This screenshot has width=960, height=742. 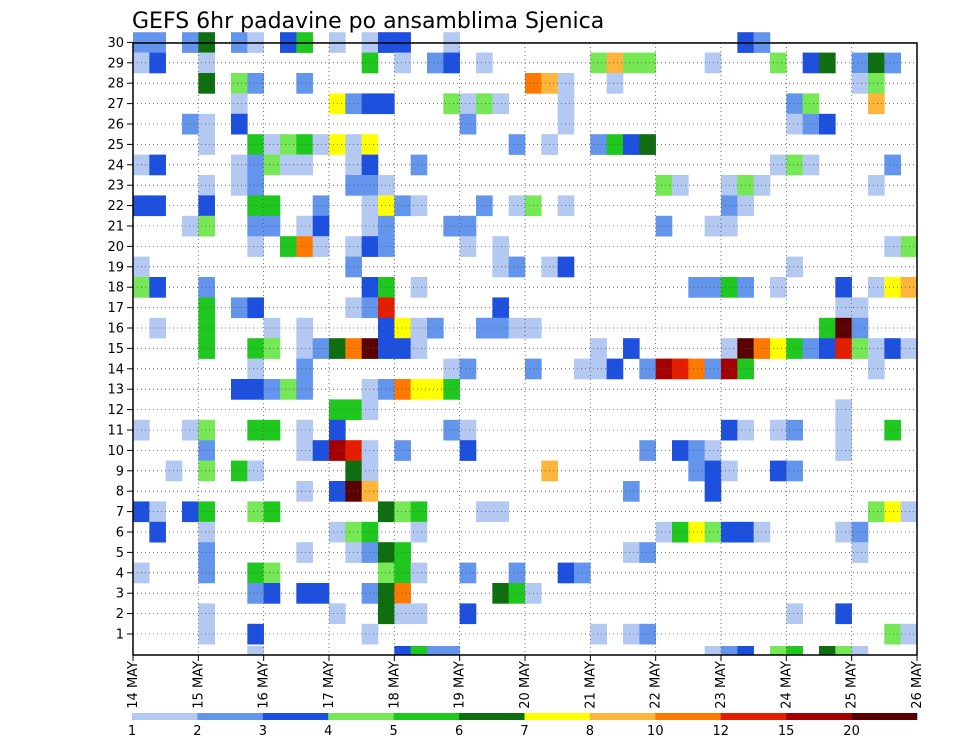 What do you see at coordinates (120, 594) in the screenshot?
I see `y-tick-label: 3` at bounding box center [120, 594].